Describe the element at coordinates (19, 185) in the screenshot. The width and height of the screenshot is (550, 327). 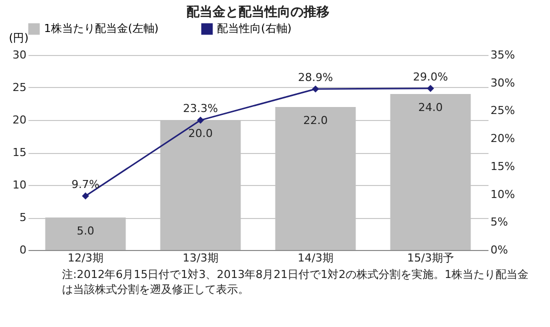
I see `y-tick-label: 10` at that location.